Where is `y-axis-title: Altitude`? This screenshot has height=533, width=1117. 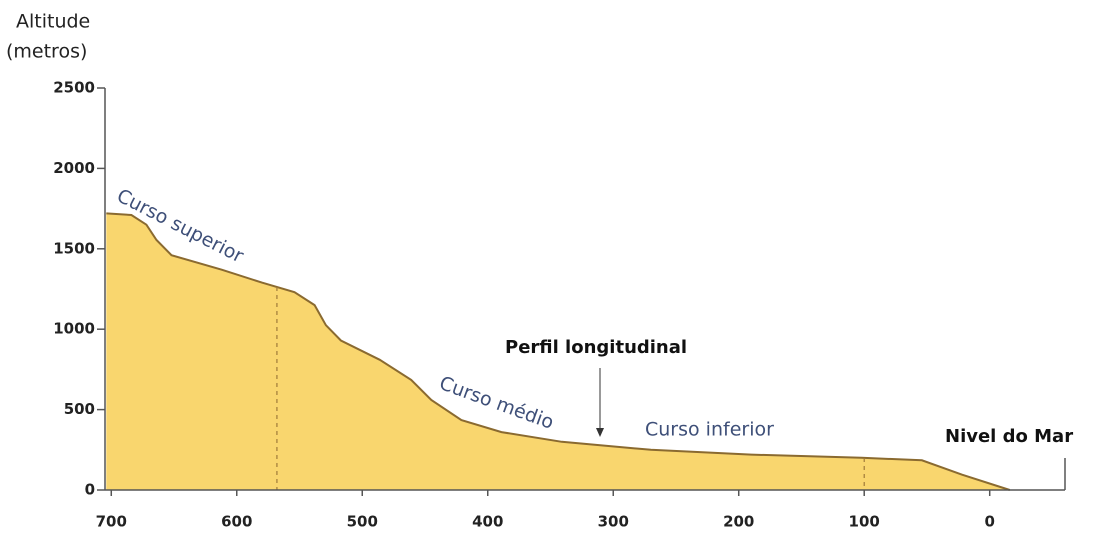
y-axis-title: Altitude is located at coordinates (53, 22).